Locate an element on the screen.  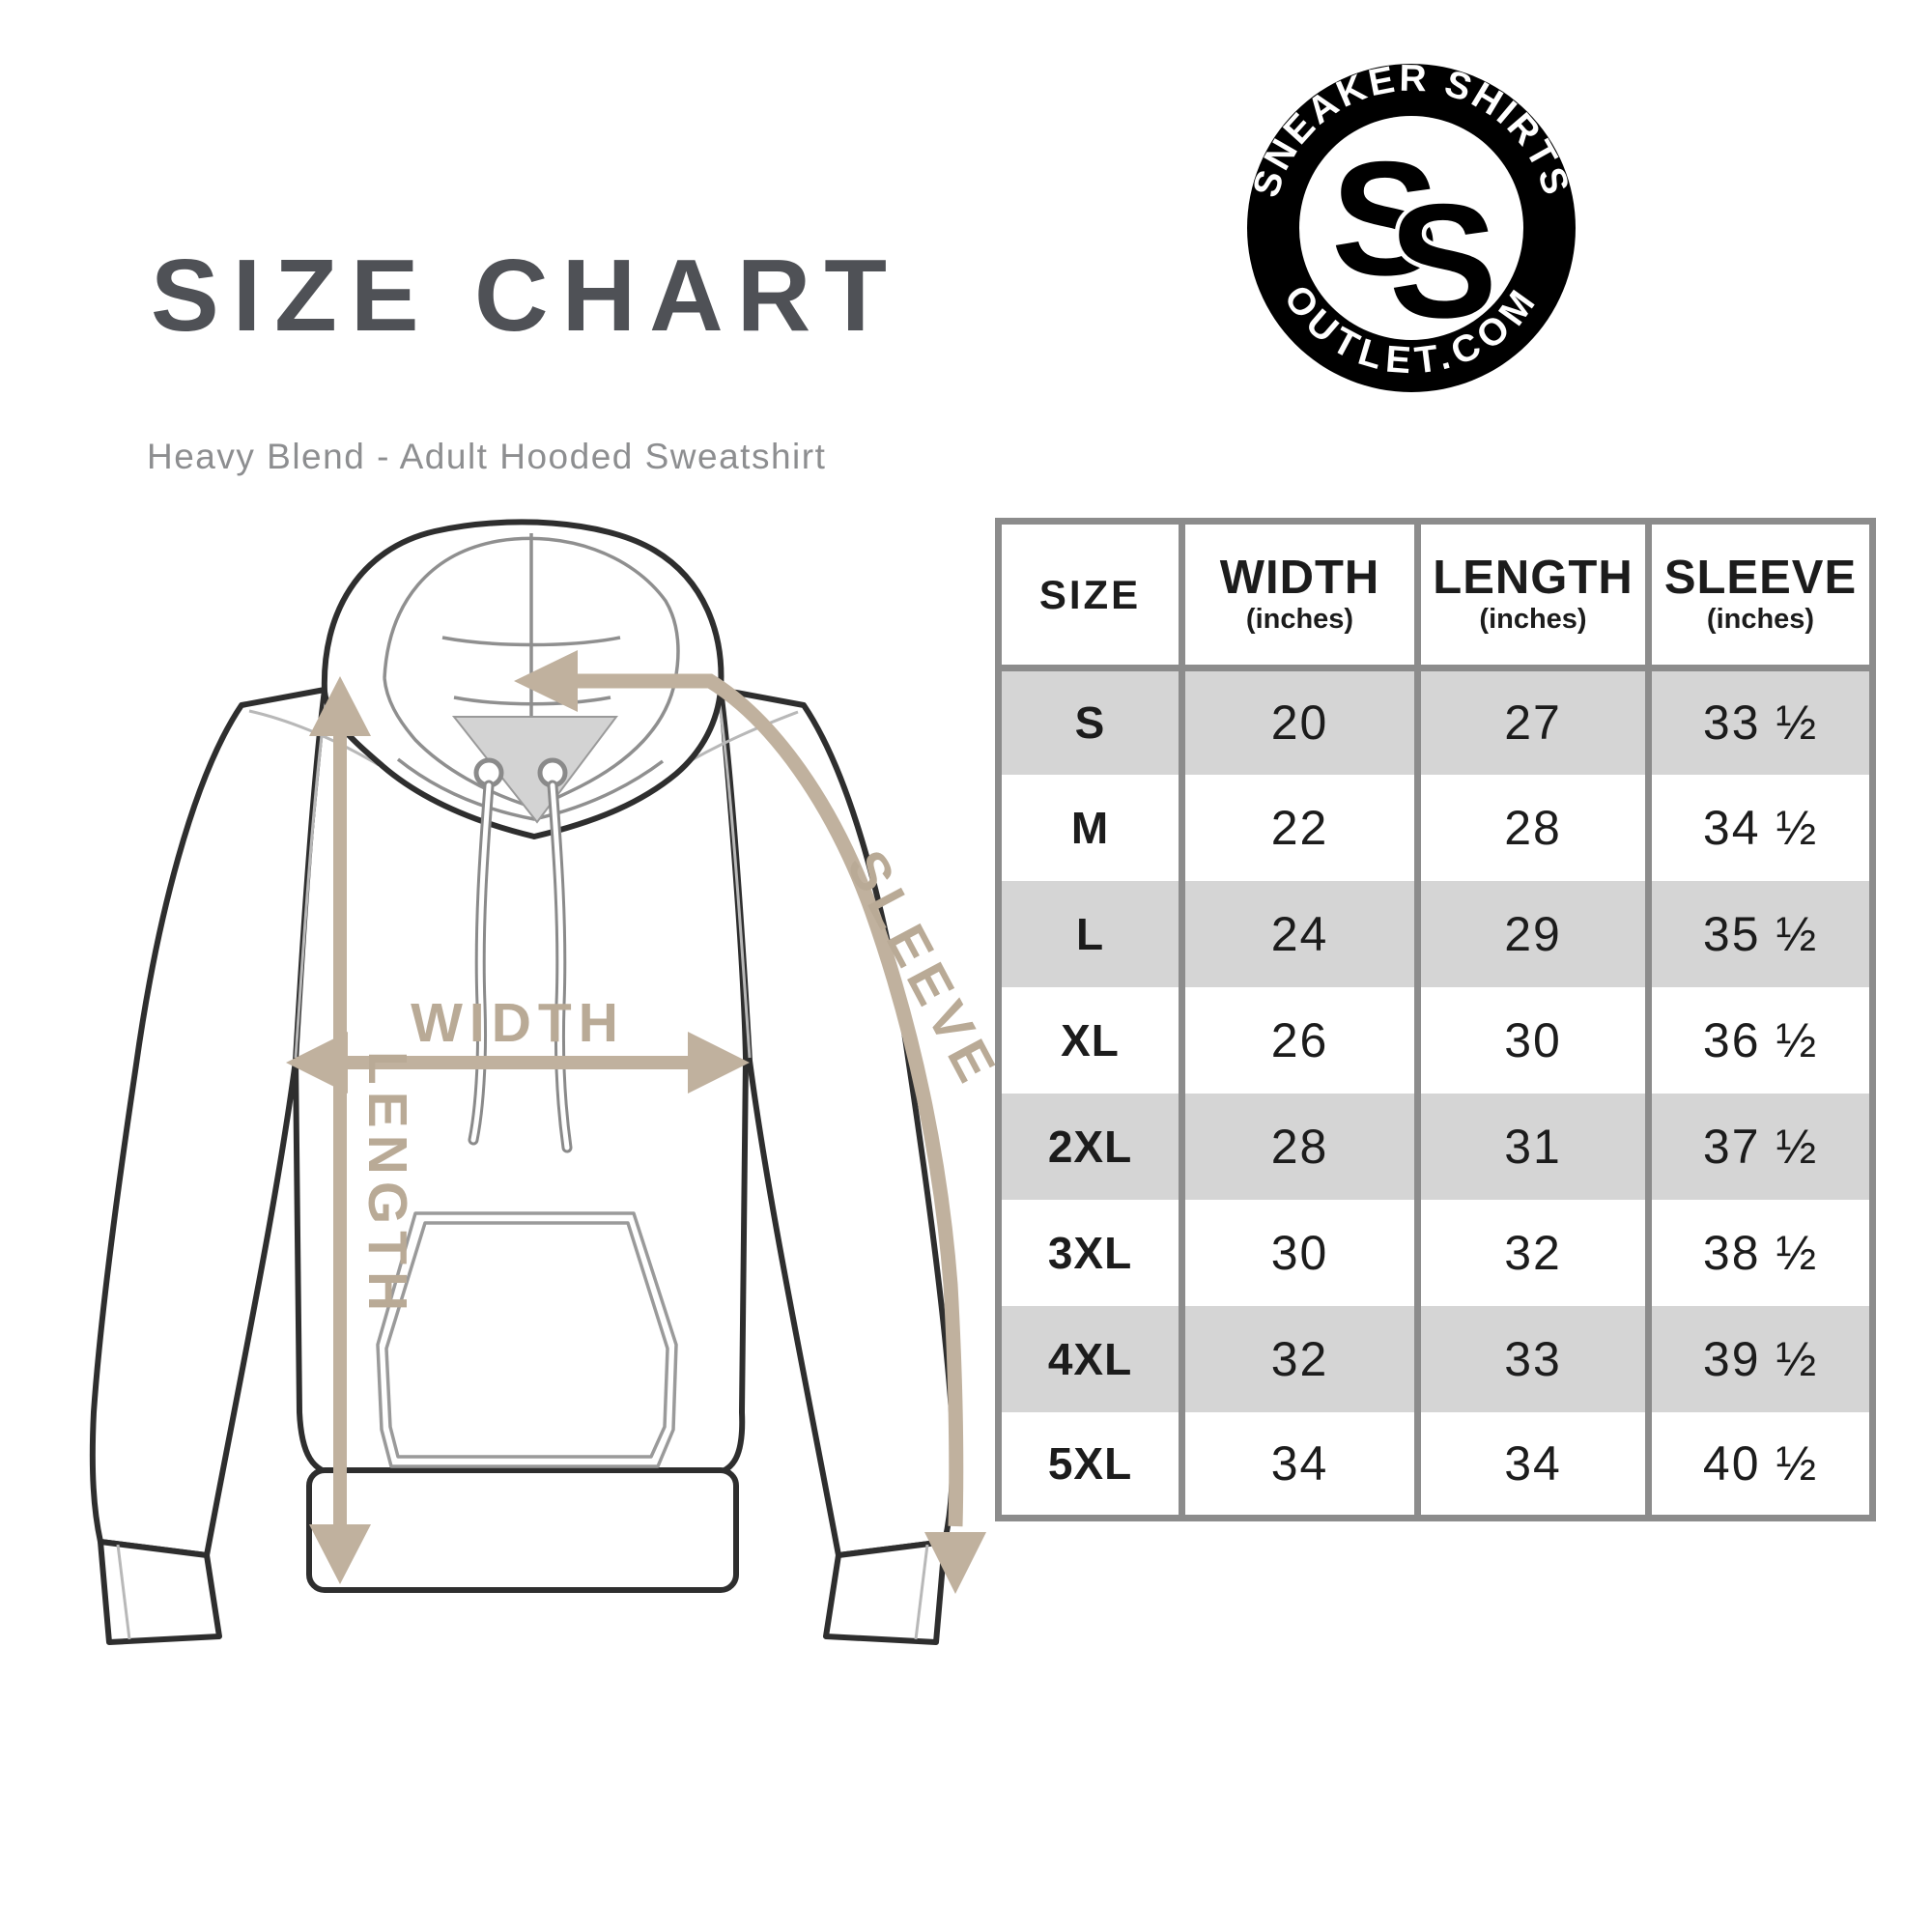
drawstring-left-highlight is located at coordinates (481, 962).